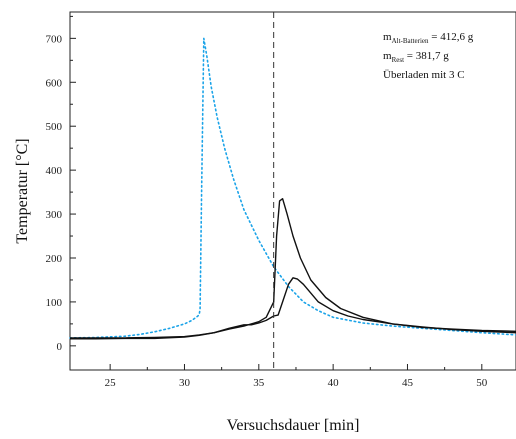  Describe the element at coordinates (54, 192) in the screenshot. I see `y-tick-labels: 0 100 200 300 400 500 600 700` at that location.